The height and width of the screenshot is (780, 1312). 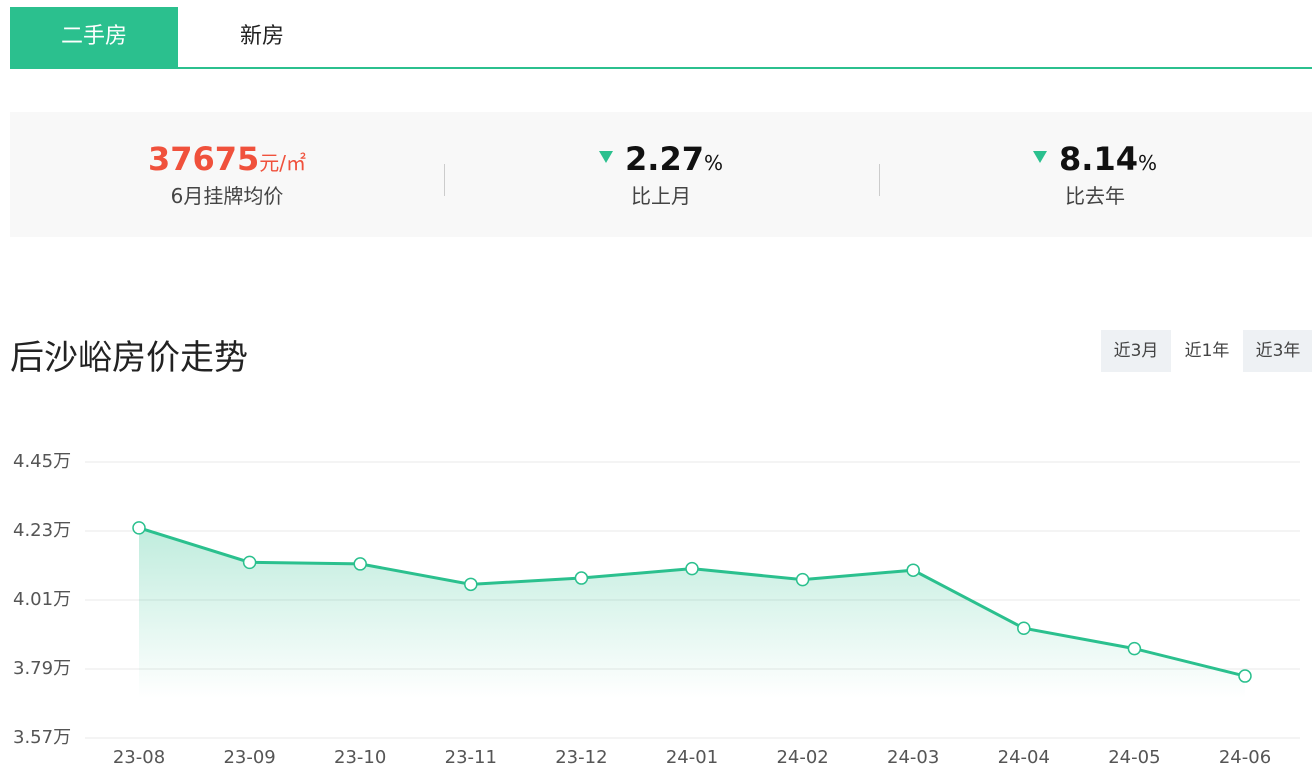 What do you see at coordinates (1245, 757) in the screenshot?
I see `x-tick-label: 24-06` at bounding box center [1245, 757].